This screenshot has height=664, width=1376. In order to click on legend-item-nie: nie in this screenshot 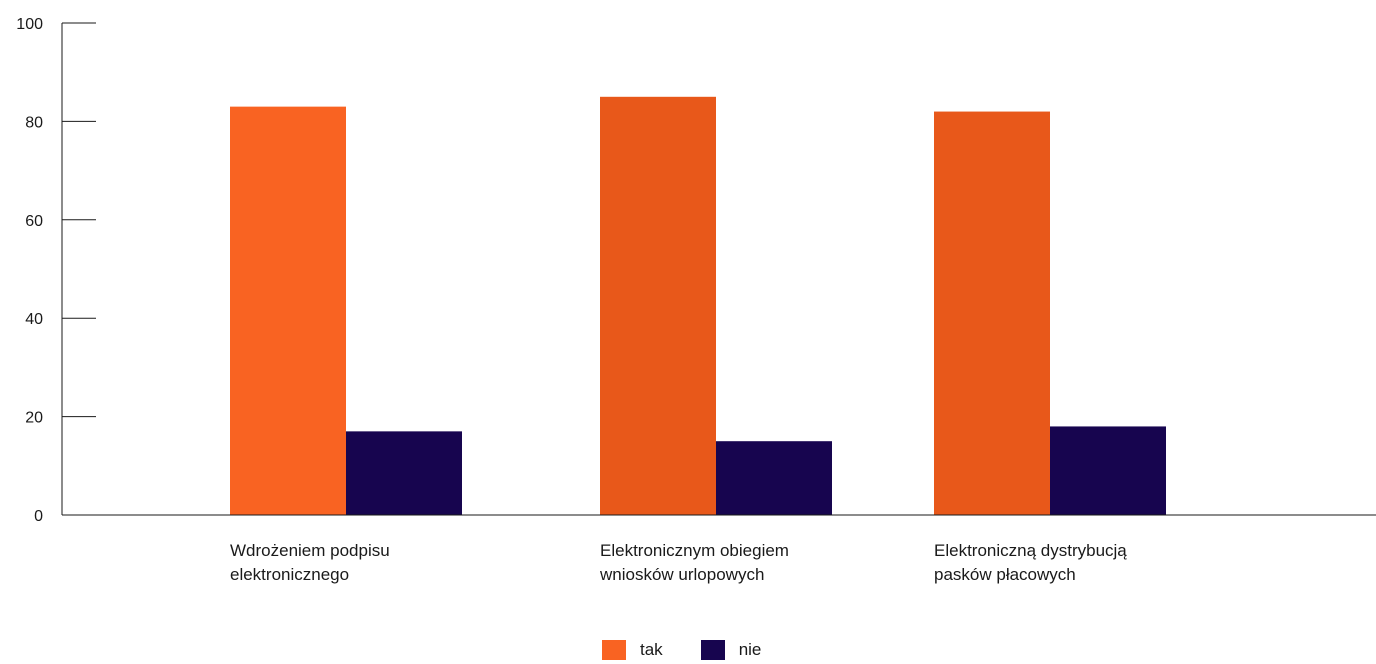, I will do `click(731, 650)`.